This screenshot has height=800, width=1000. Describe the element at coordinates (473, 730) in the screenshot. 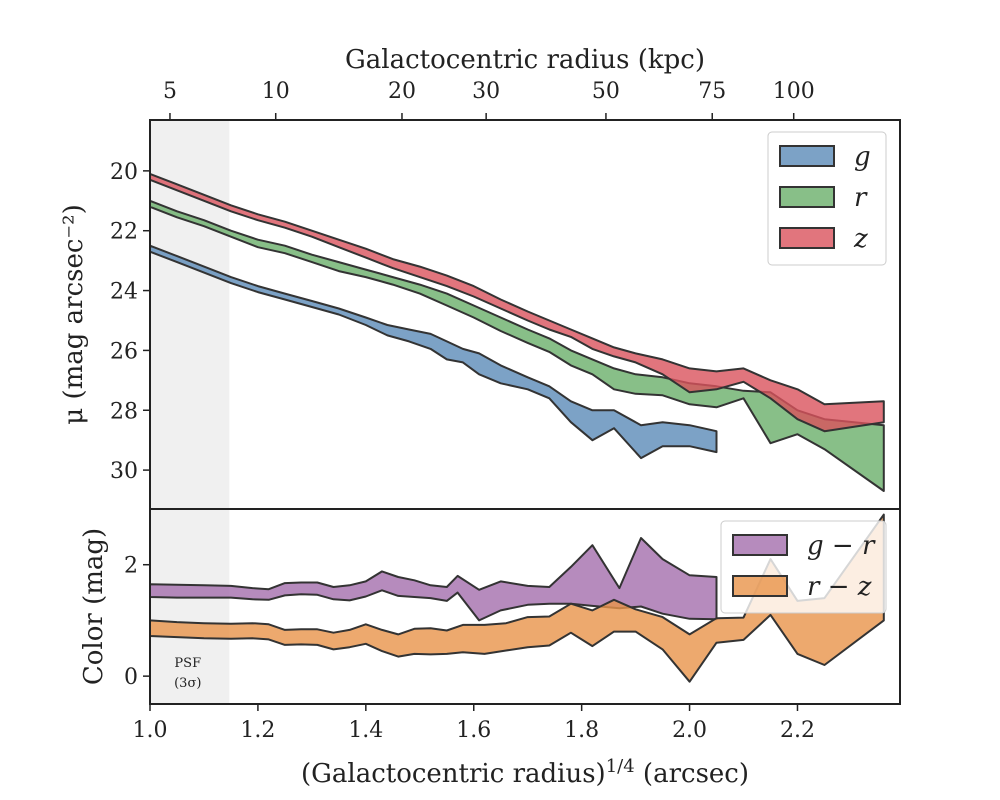

I see `bottom-xtick-label: 1.6` at that location.